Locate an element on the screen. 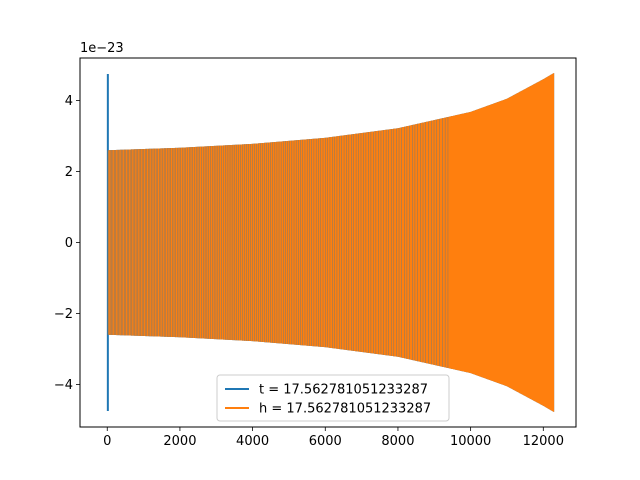 This screenshot has height=480, width=640. x-axis: 0 2000 4000 6000 8000 10000 12000 is located at coordinates (333, 438).